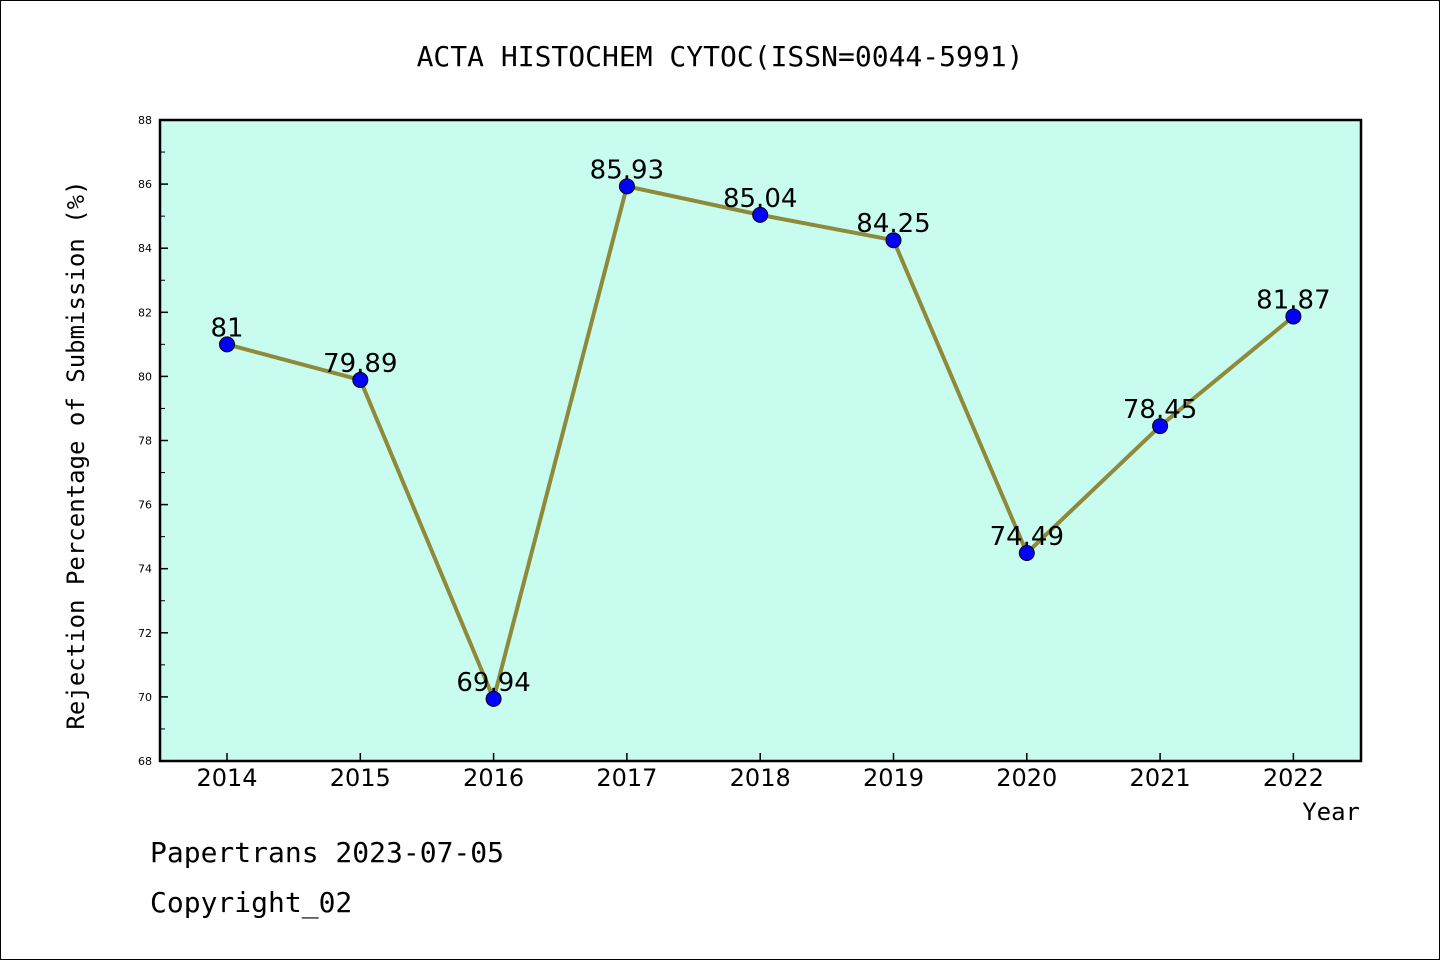 Image resolution: width=1440 pixels, height=960 pixels. What do you see at coordinates (145, 312) in the screenshot?
I see `y-tick-label: 82` at bounding box center [145, 312].